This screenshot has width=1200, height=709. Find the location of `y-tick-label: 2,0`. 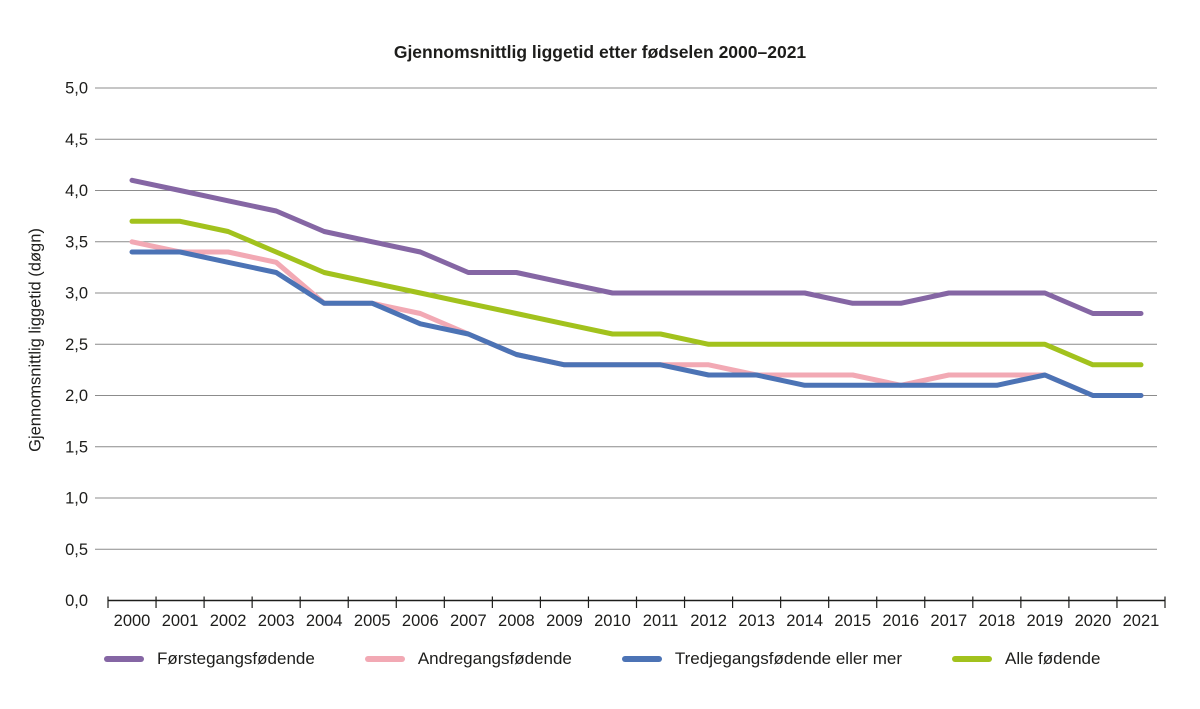

y-tick-label: 2,0 is located at coordinates (76, 396).